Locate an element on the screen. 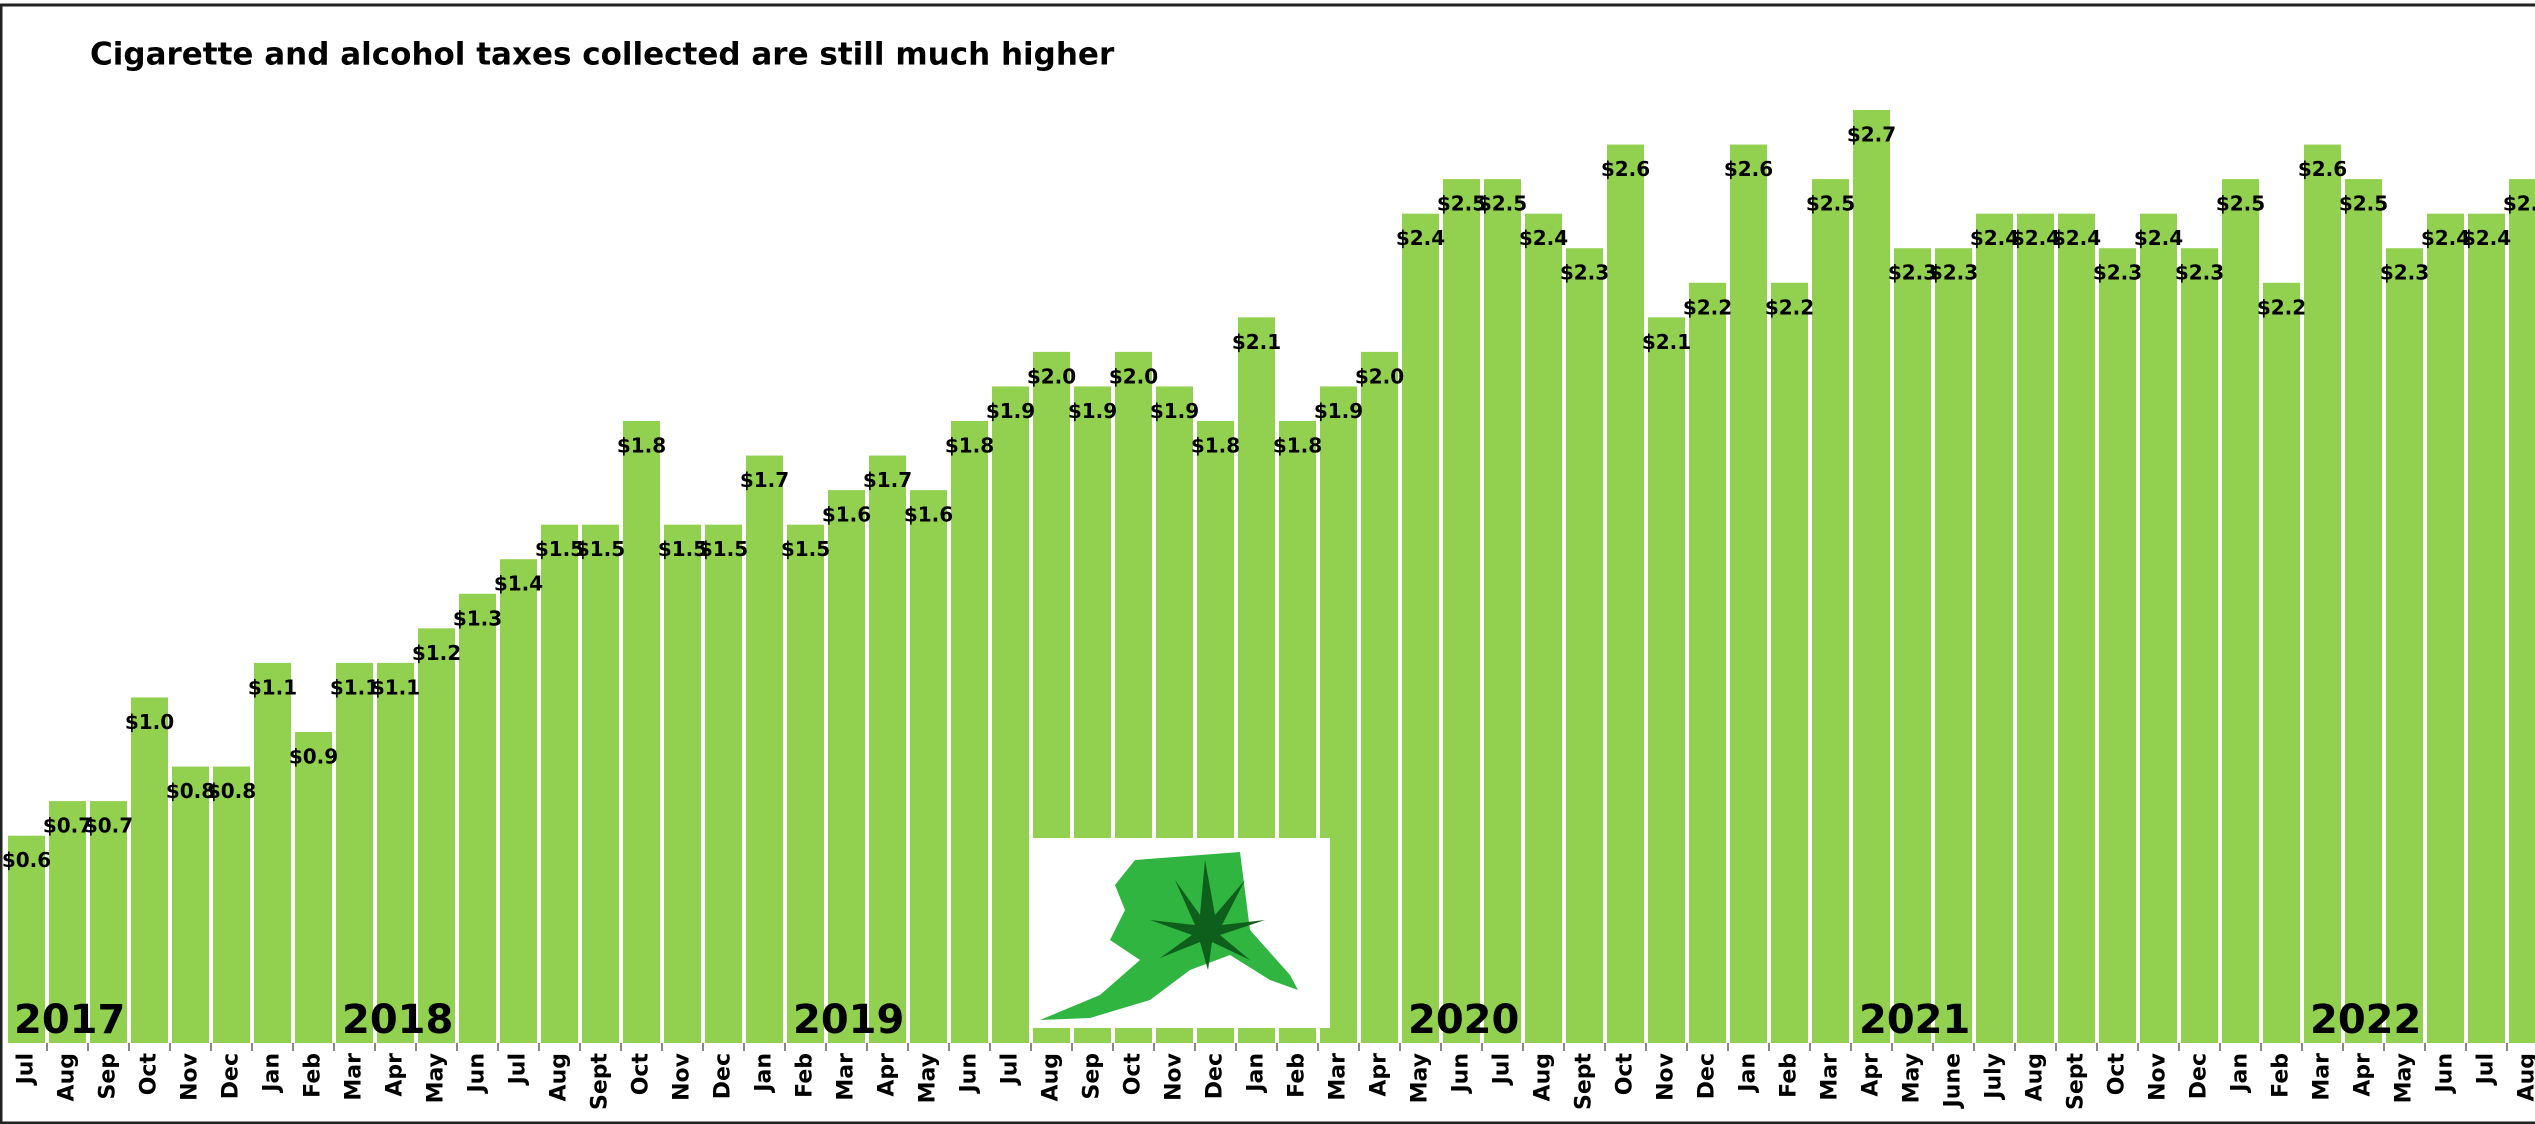 This screenshot has width=2535, height=1124. x-tick-label: Sep is located at coordinates (1092, 1076).